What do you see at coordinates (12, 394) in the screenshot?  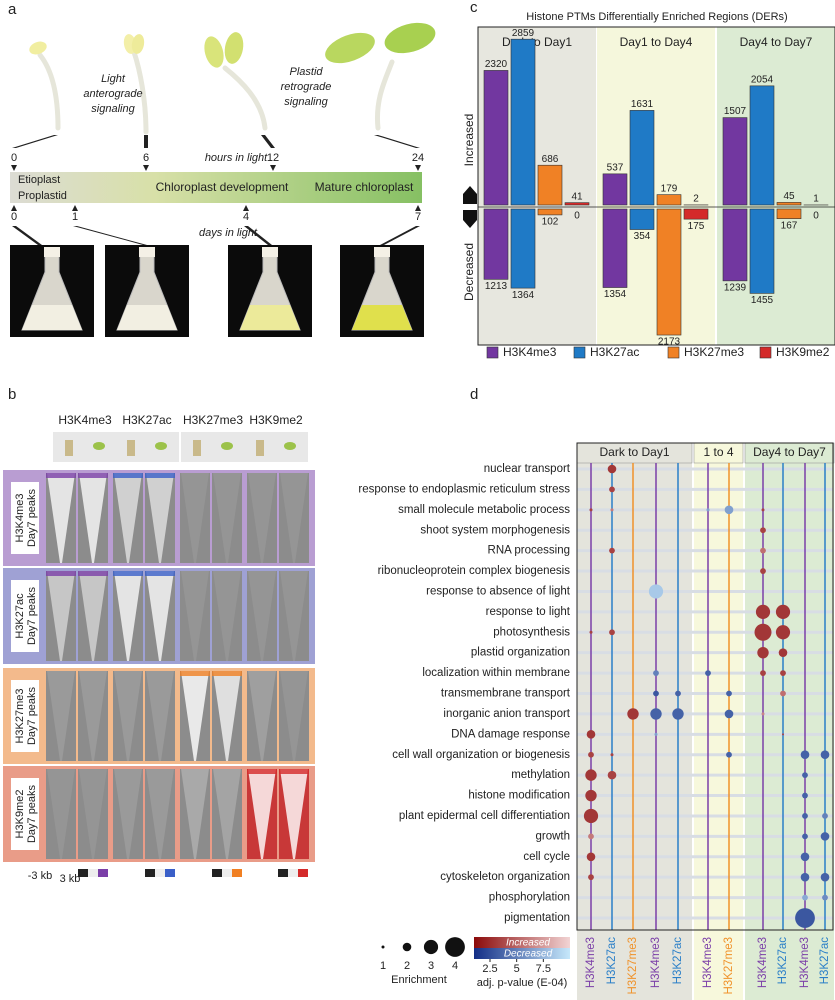 I see `panel-label: b` at bounding box center [12, 394].